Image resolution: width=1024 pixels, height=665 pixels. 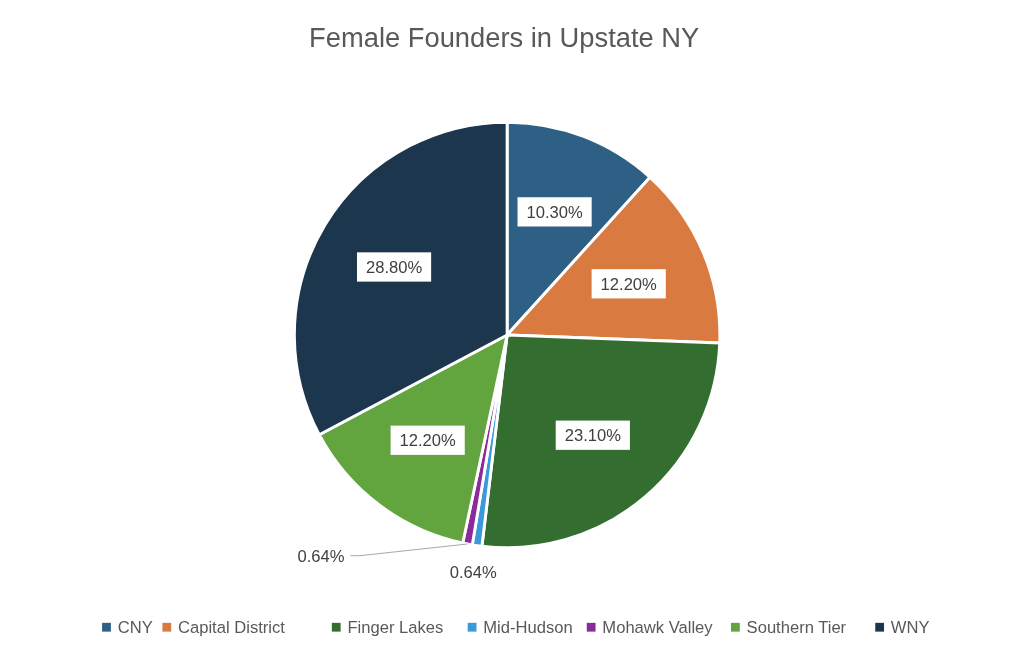 I want to click on legend-label: Mid-Hudson, so click(x=528, y=627).